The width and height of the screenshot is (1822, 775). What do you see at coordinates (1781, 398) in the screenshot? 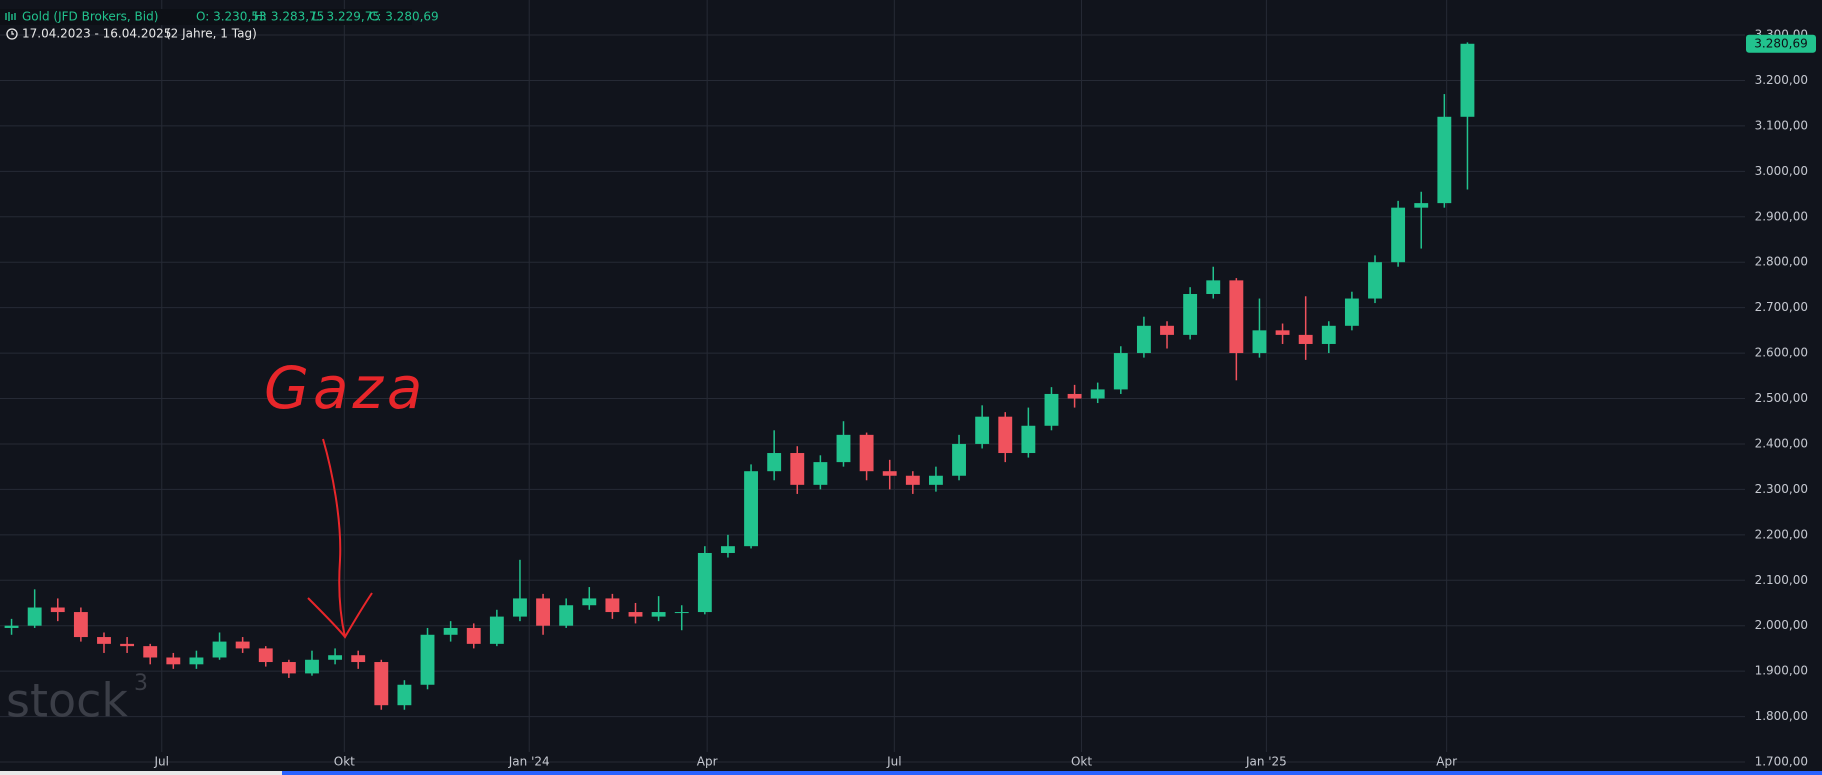
I see `y-tick-label: 2.500,00` at bounding box center [1781, 398].